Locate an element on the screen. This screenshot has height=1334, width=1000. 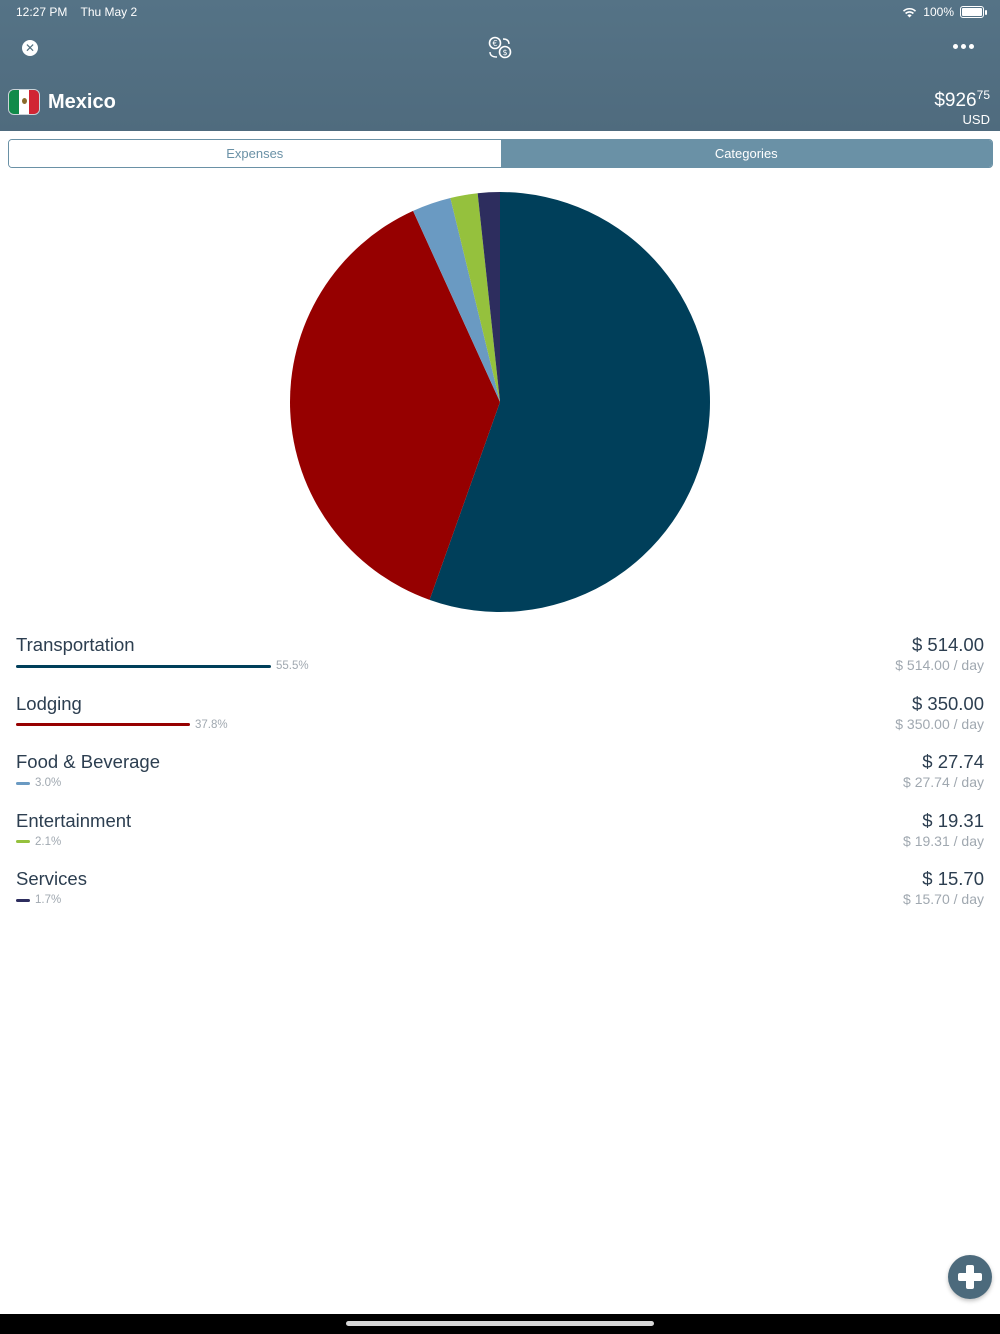
category-share: 2.1% is located at coordinates (38, 842).